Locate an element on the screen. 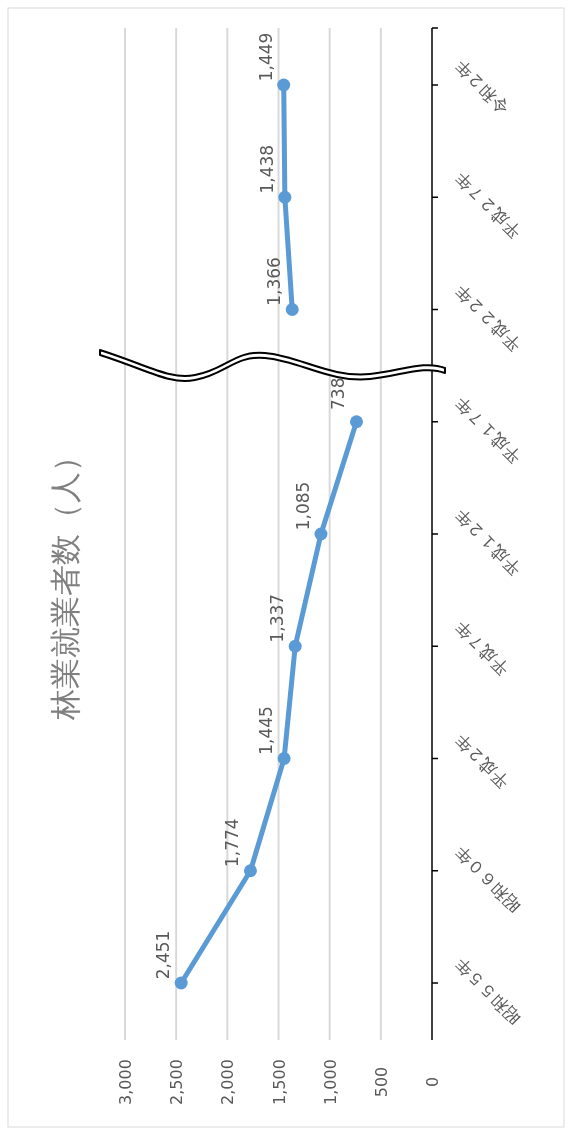 This screenshot has height=1135, width=572. x-tick-label: 3,000 is located at coordinates (125, 1082).